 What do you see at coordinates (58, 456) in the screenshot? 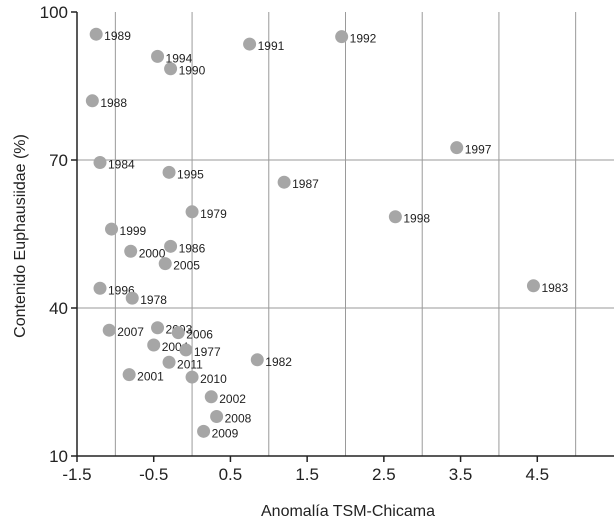
I see `y-tick-label: 10` at bounding box center [58, 456].